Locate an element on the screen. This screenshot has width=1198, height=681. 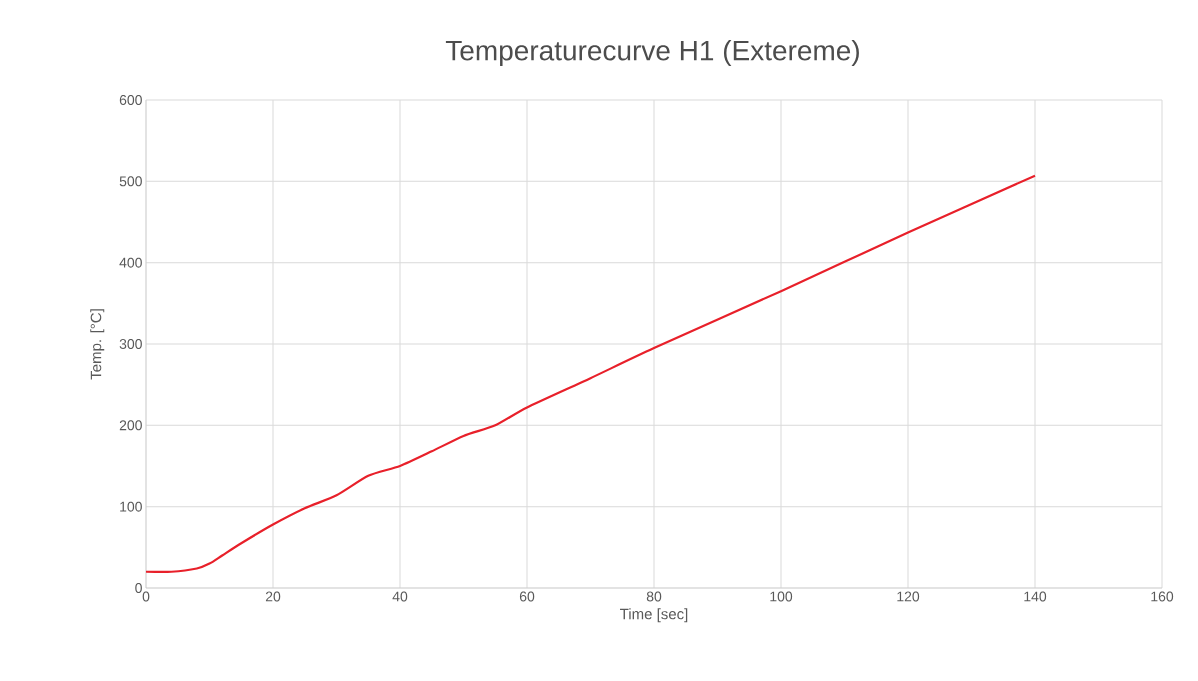
x-tick-label: 20 is located at coordinates (273, 596).